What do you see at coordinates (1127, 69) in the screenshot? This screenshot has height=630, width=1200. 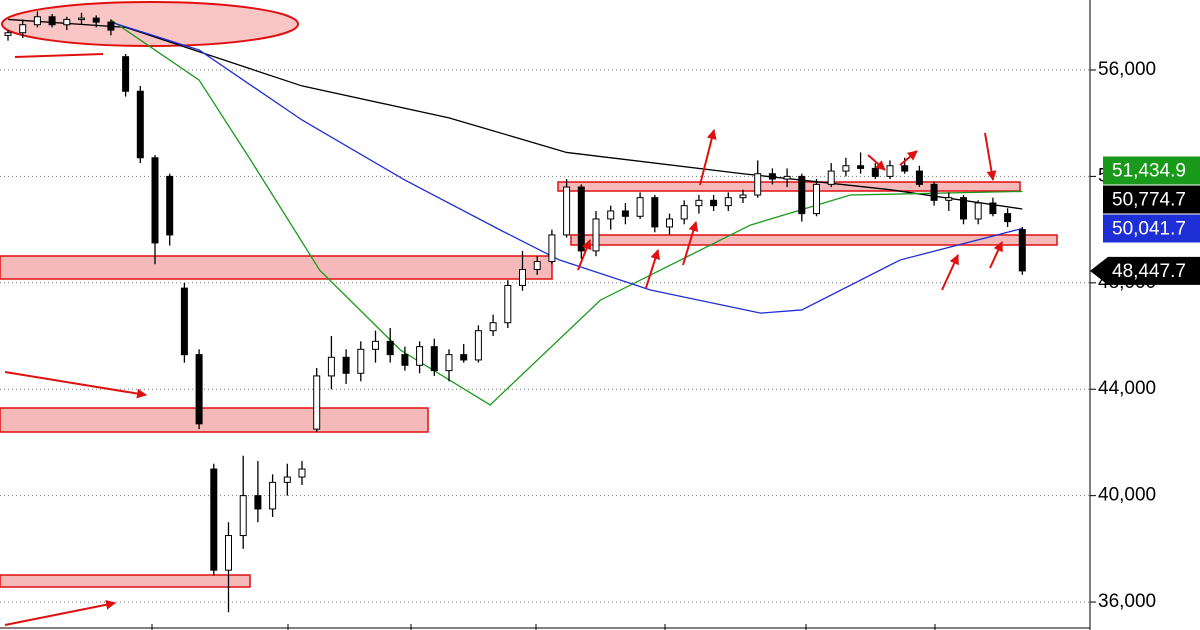 I see `y-tick-label: 56,000` at bounding box center [1127, 69].